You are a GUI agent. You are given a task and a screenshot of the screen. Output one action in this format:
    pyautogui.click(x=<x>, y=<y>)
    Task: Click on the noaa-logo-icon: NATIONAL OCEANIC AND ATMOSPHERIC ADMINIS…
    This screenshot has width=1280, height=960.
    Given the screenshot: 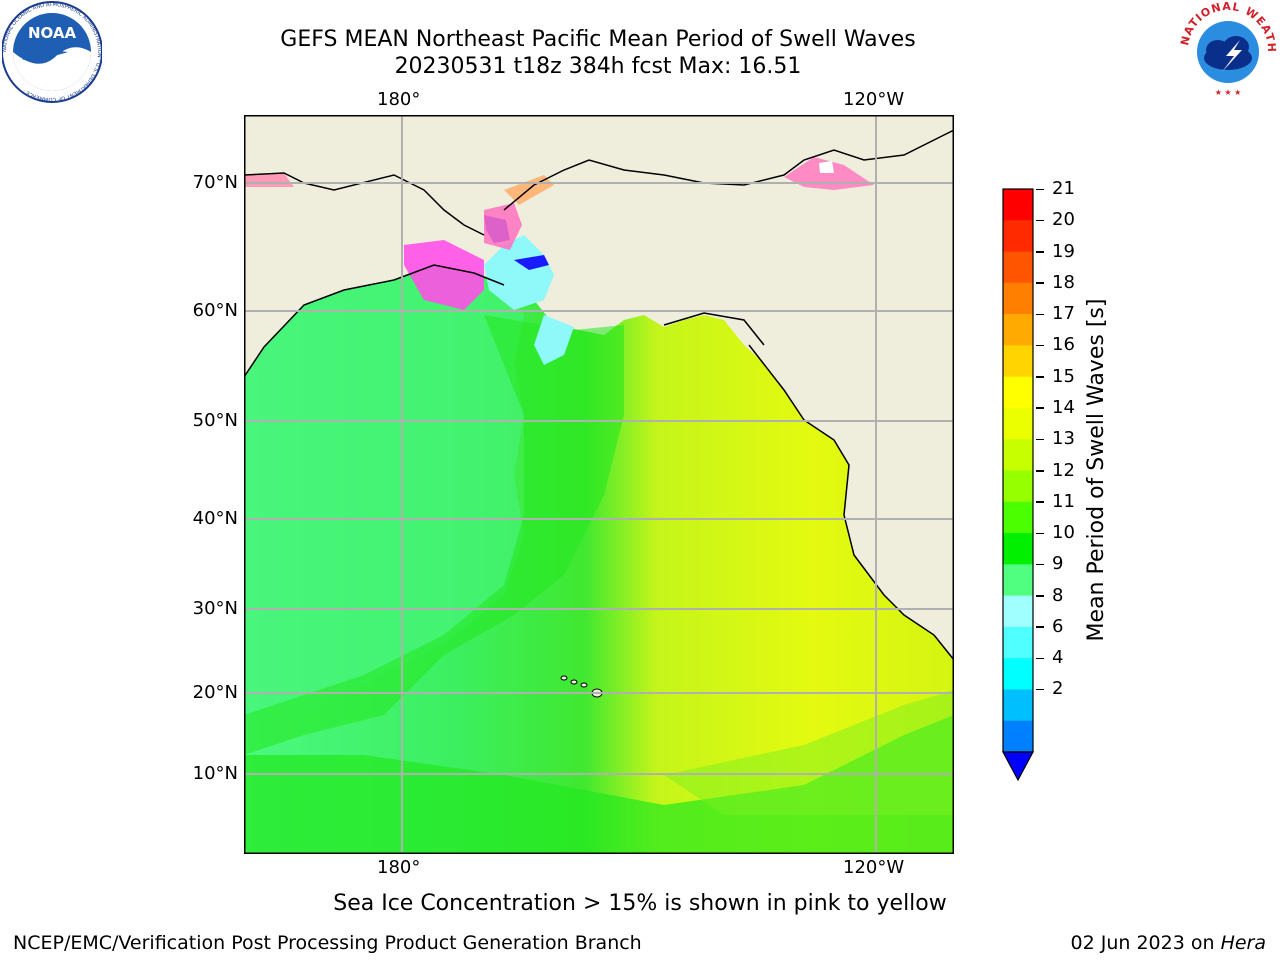 What is the action you would take?
    pyautogui.click(x=52, y=52)
    